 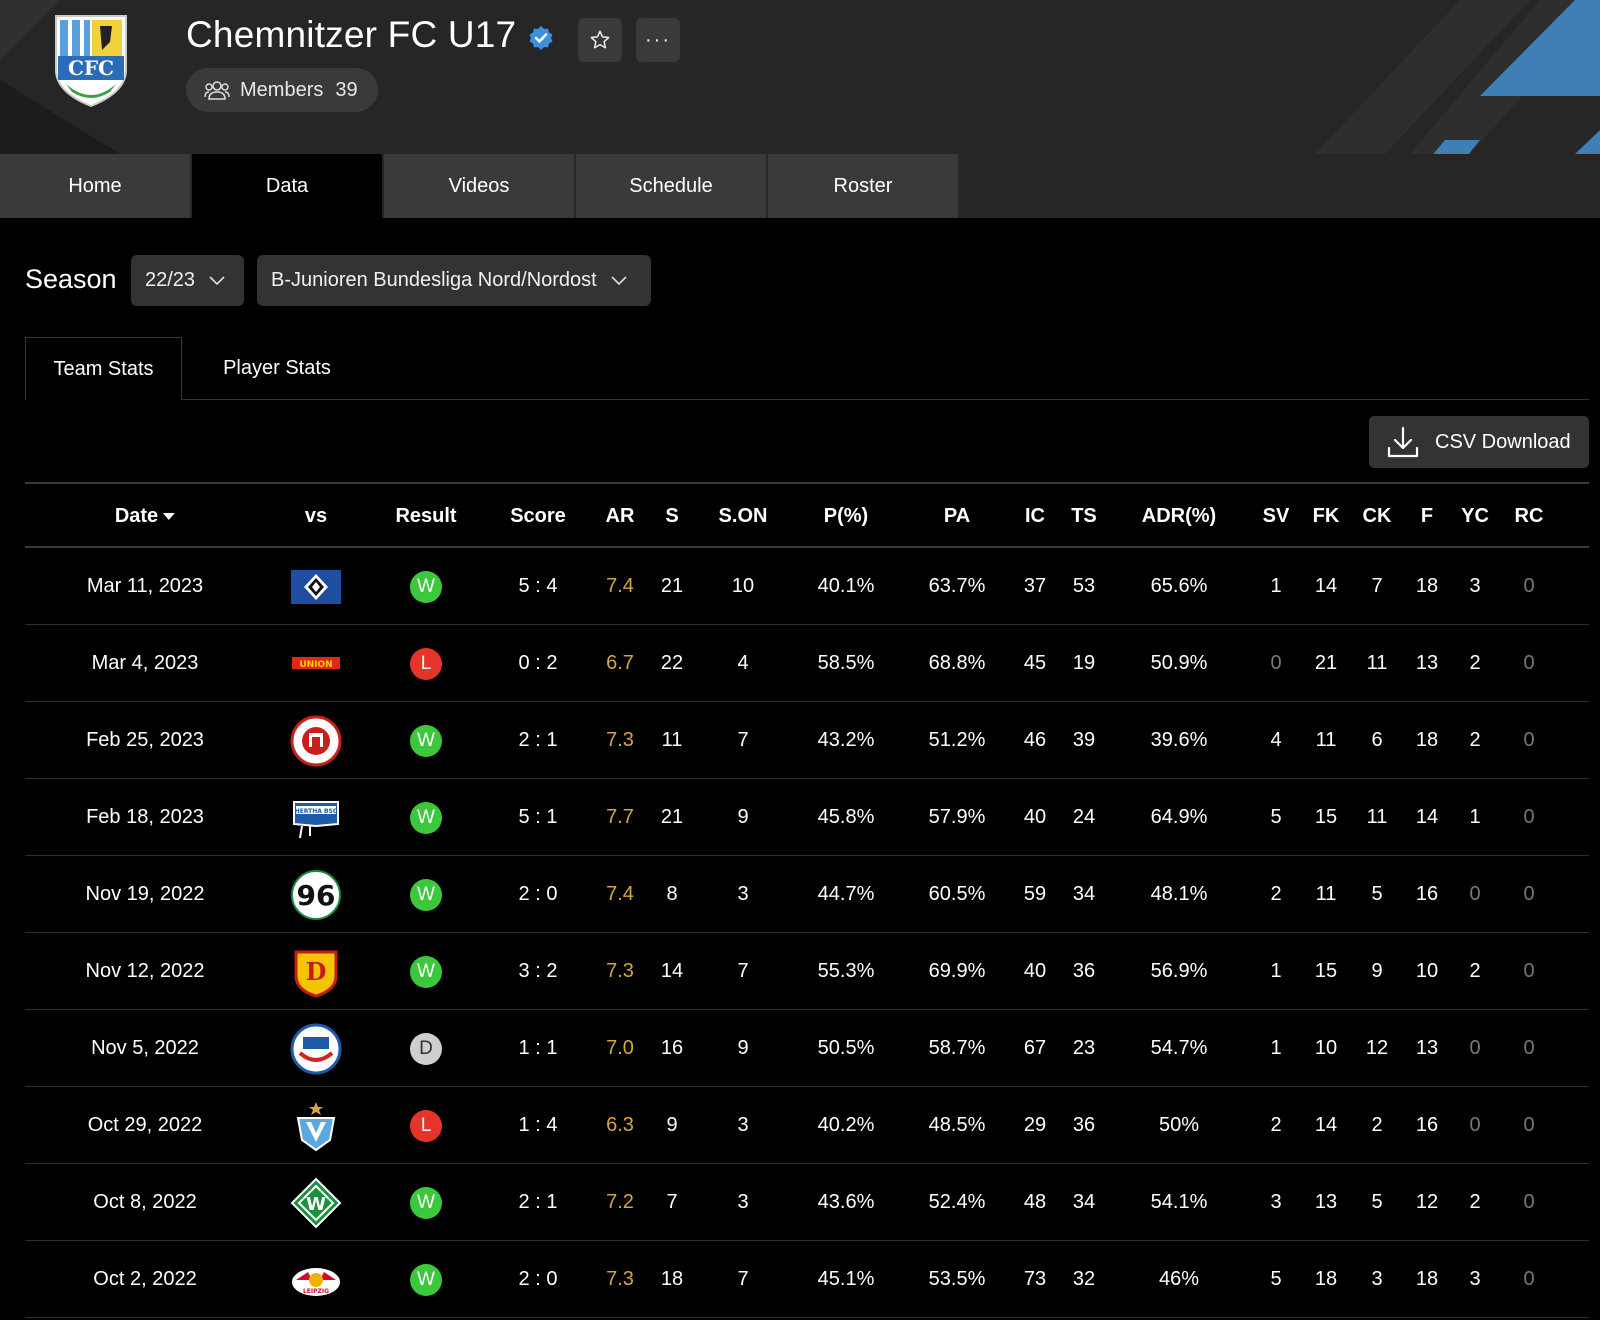 I want to click on cell-fk: 11, so click(x=1326, y=894).